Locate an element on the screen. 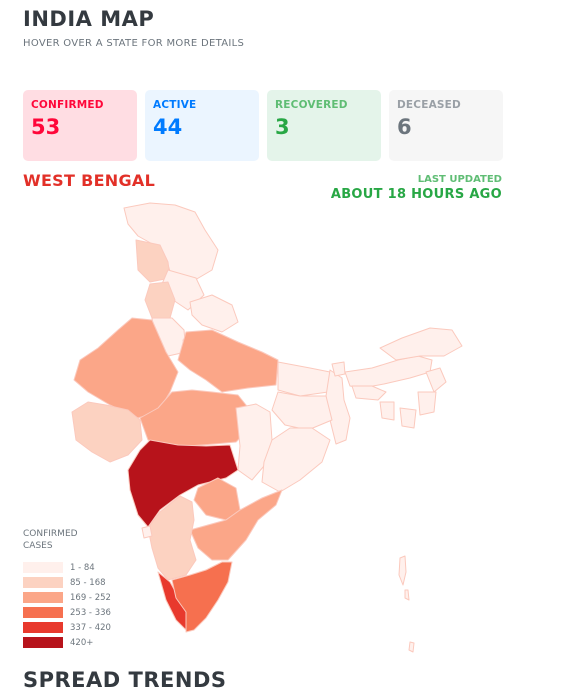 This screenshot has height=699, width=584. state-andhra-pradesh is located at coordinates (236, 525).